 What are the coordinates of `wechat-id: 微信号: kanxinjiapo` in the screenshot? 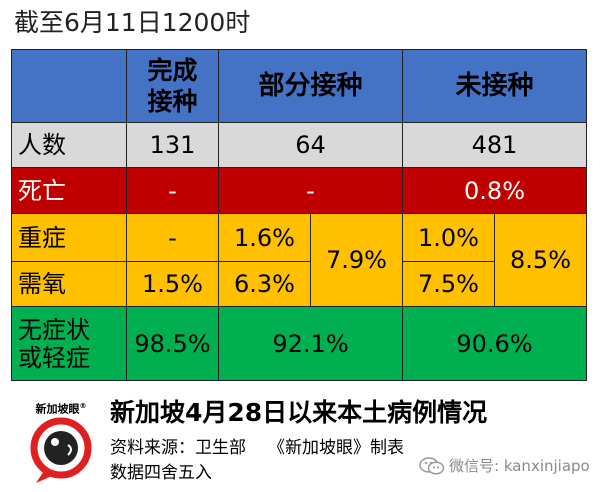 It's located at (519, 466).